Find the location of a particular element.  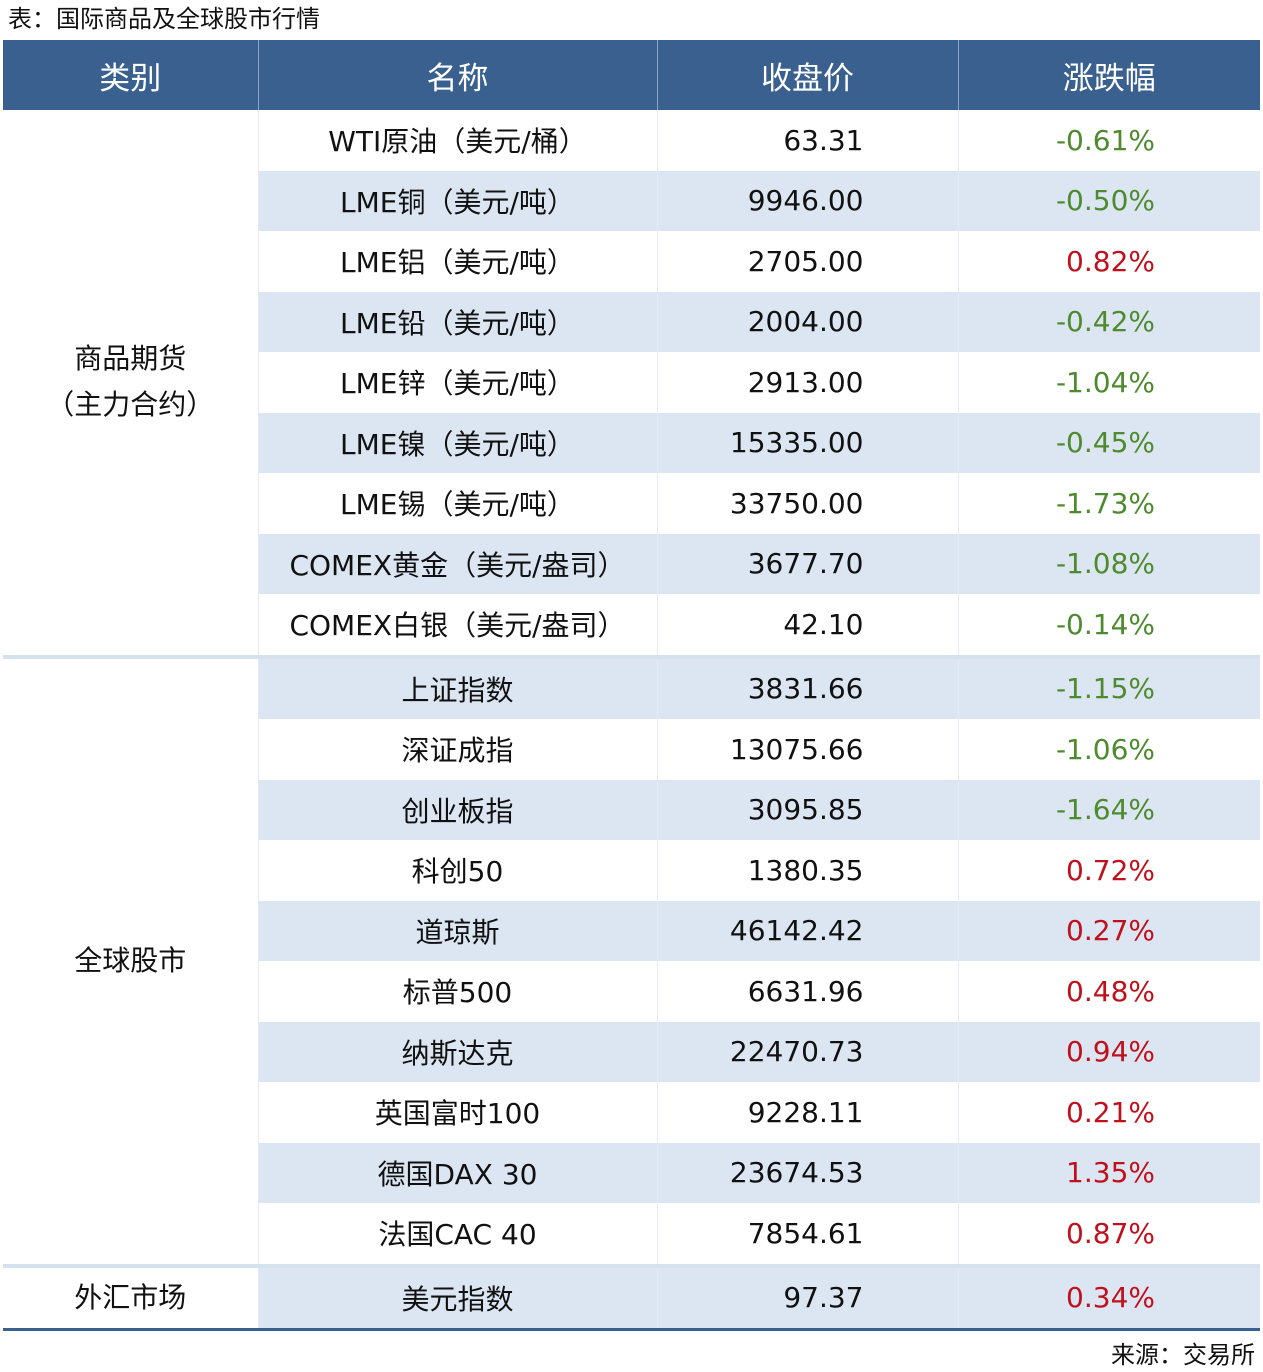

table-row: LME铝（美元/吨） 2705.00 0.82% is located at coordinates (631, 261).